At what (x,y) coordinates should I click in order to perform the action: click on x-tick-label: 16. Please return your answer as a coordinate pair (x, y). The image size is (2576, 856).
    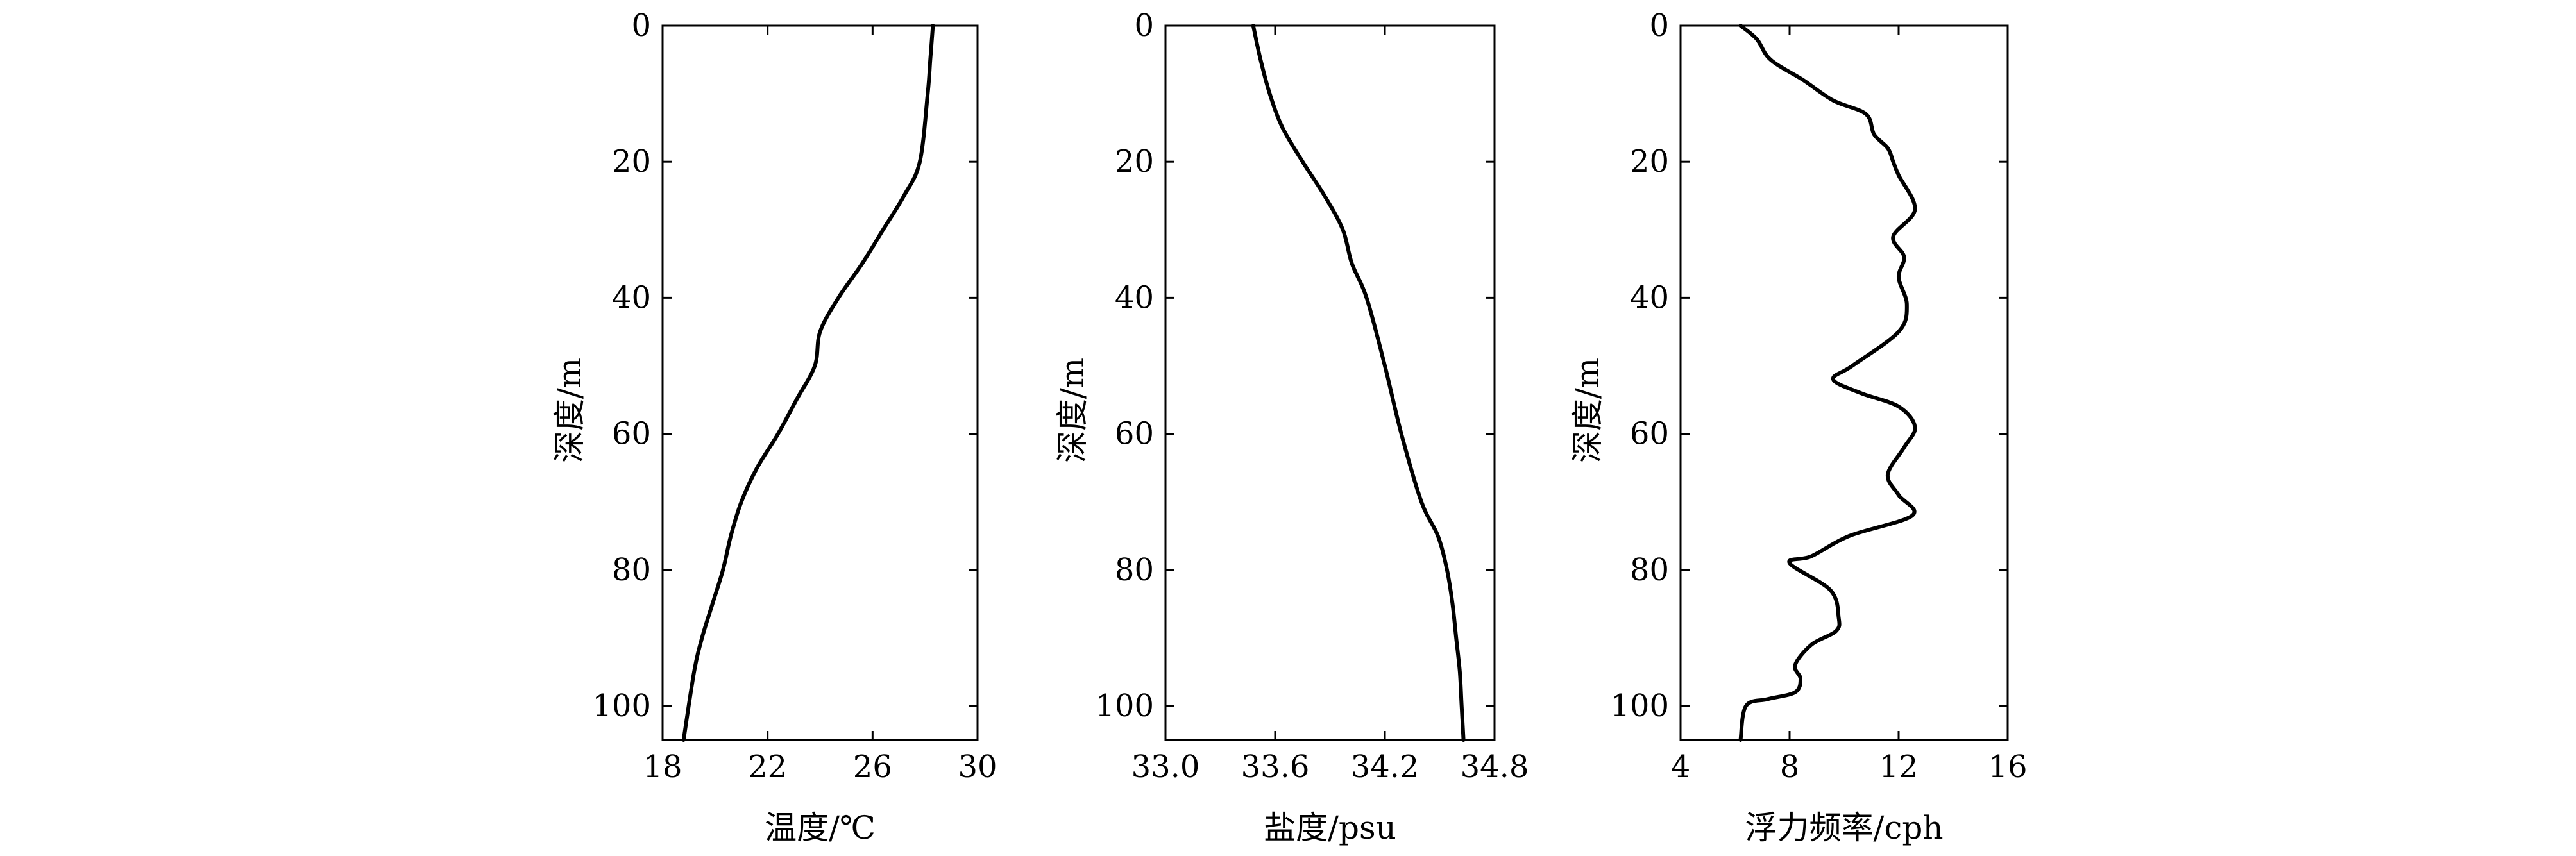
    Looking at the image, I should click on (2007, 767).